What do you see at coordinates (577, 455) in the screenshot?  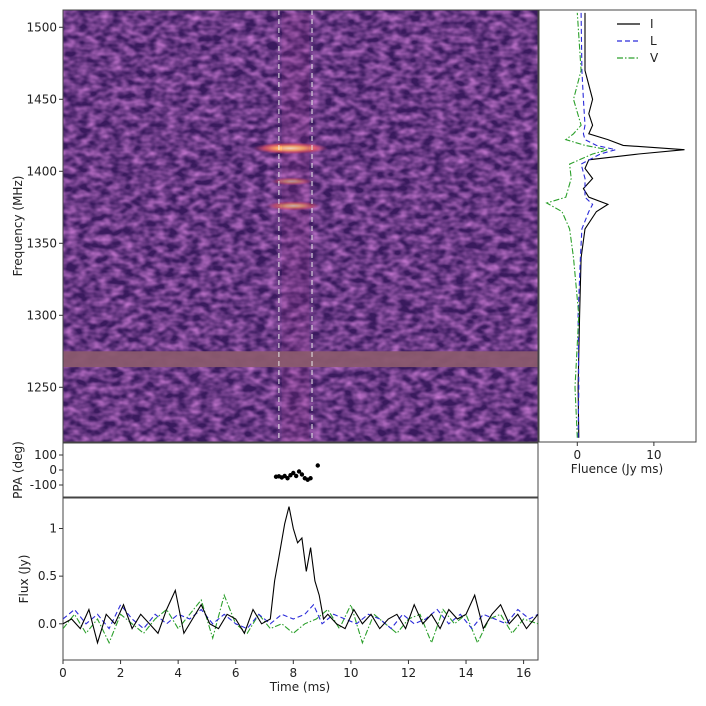 I see `fluence-tick-label: 0` at bounding box center [577, 455].